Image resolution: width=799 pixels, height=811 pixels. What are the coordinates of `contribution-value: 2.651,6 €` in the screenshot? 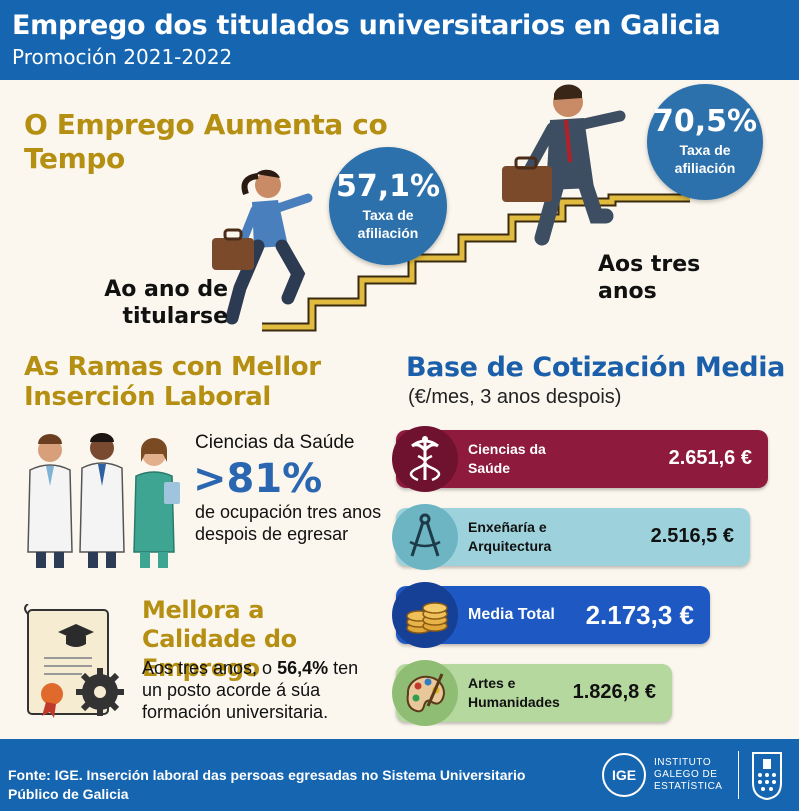 It's located at (710, 458).